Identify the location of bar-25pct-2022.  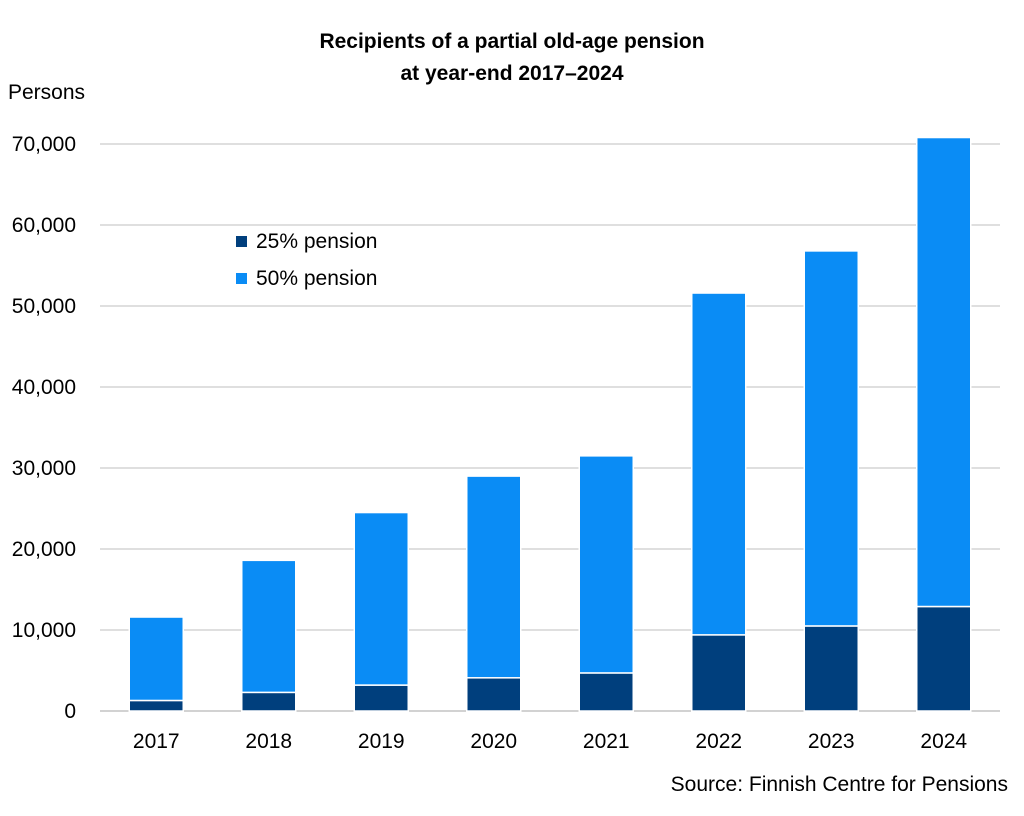
(719, 673).